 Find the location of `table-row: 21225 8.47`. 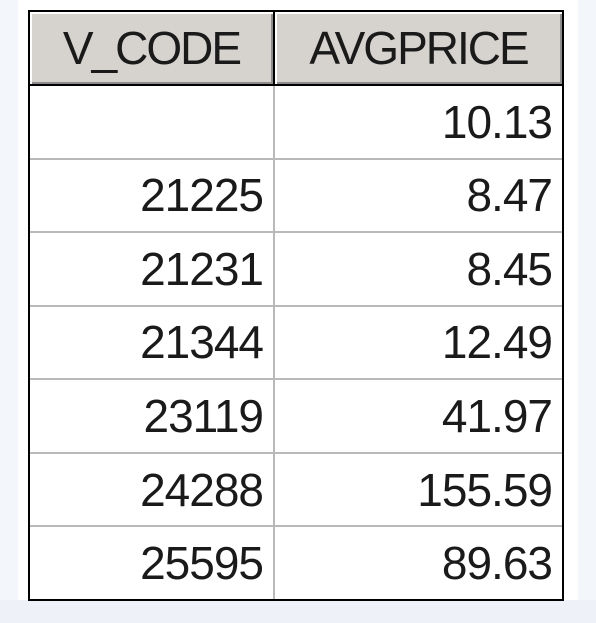

table-row: 21225 8.47 is located at coordinates (296, 196).